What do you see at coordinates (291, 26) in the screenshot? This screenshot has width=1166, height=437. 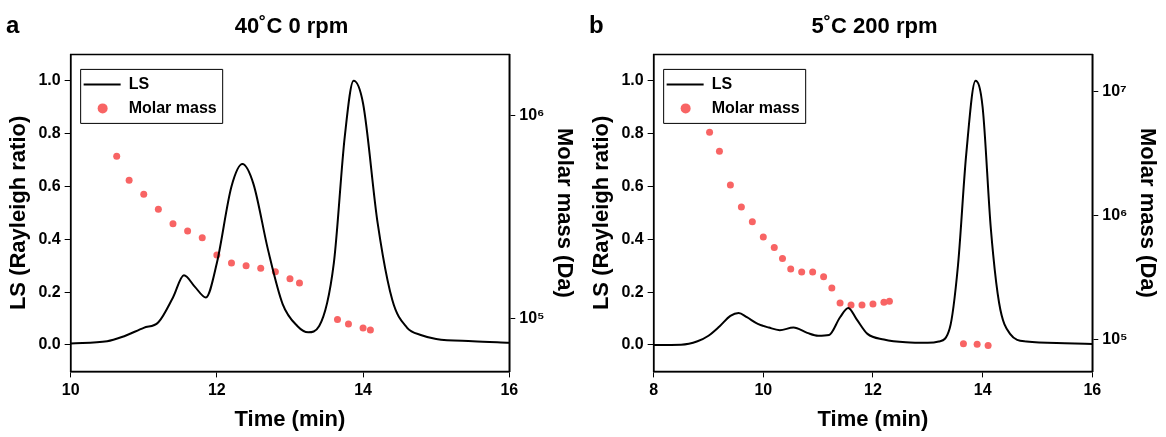 I see `chart-title: 40˚C 0 rpm` at bounding box center [291, 26].